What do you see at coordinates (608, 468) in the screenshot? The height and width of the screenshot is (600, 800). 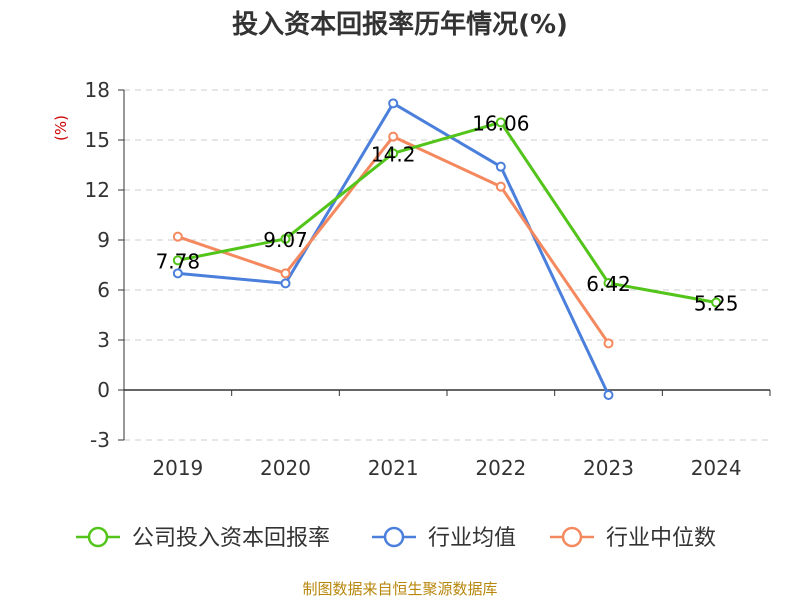 I see `x-tick-label: 2023` at bounding box center [608, 468].